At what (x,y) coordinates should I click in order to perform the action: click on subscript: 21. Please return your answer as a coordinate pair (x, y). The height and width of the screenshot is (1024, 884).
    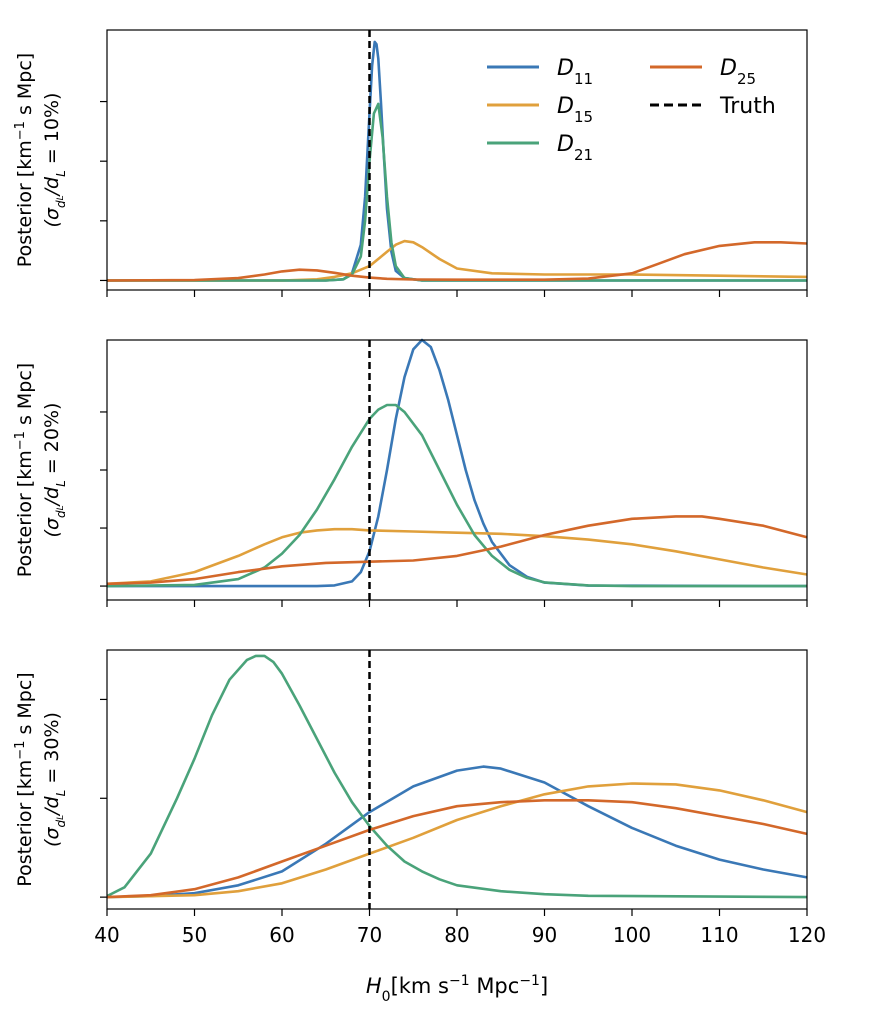
    Looking at the image, I should click on (583, 155).